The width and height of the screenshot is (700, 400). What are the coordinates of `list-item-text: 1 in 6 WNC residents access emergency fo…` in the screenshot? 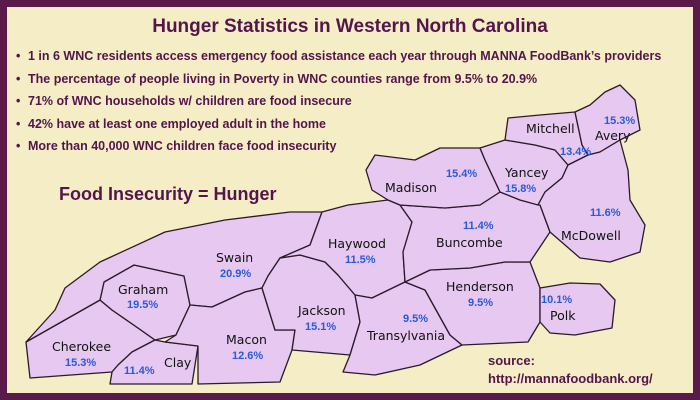 It's located at (345, 56).